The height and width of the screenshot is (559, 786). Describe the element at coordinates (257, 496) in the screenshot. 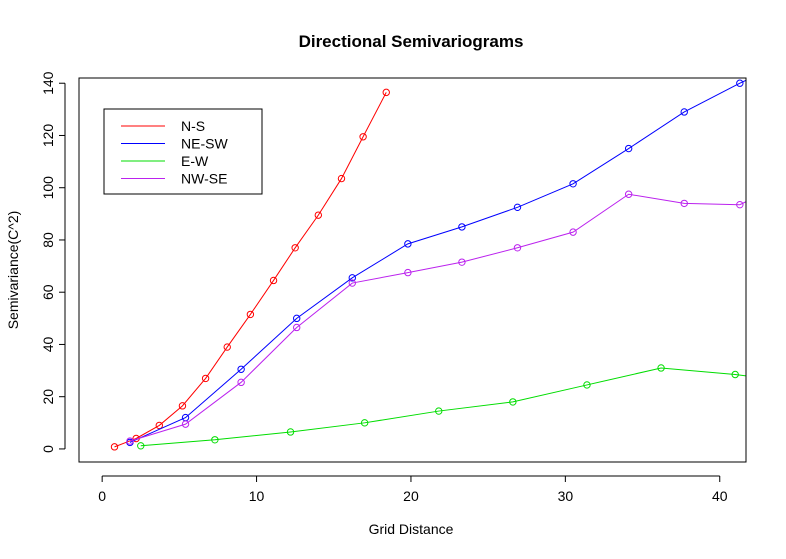

I see `x-tick-label: 10` at that location.